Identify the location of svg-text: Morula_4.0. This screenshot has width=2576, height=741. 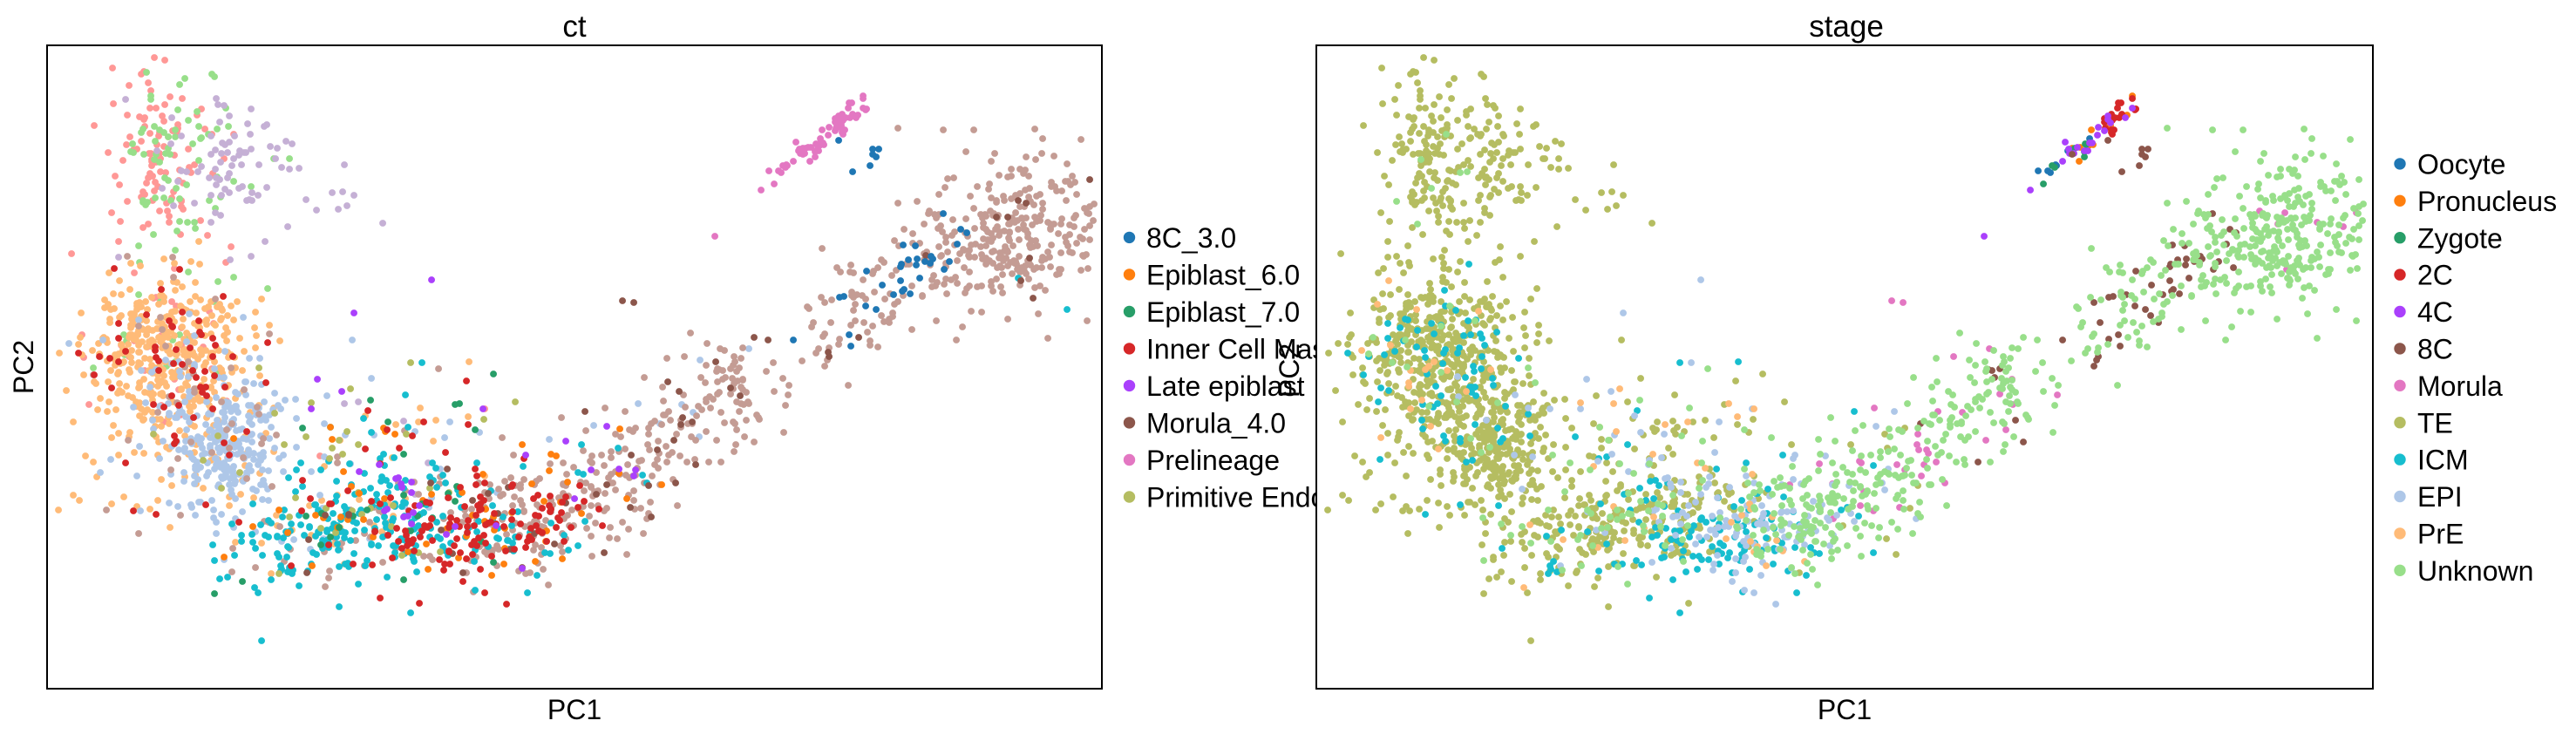
(1216, 423).